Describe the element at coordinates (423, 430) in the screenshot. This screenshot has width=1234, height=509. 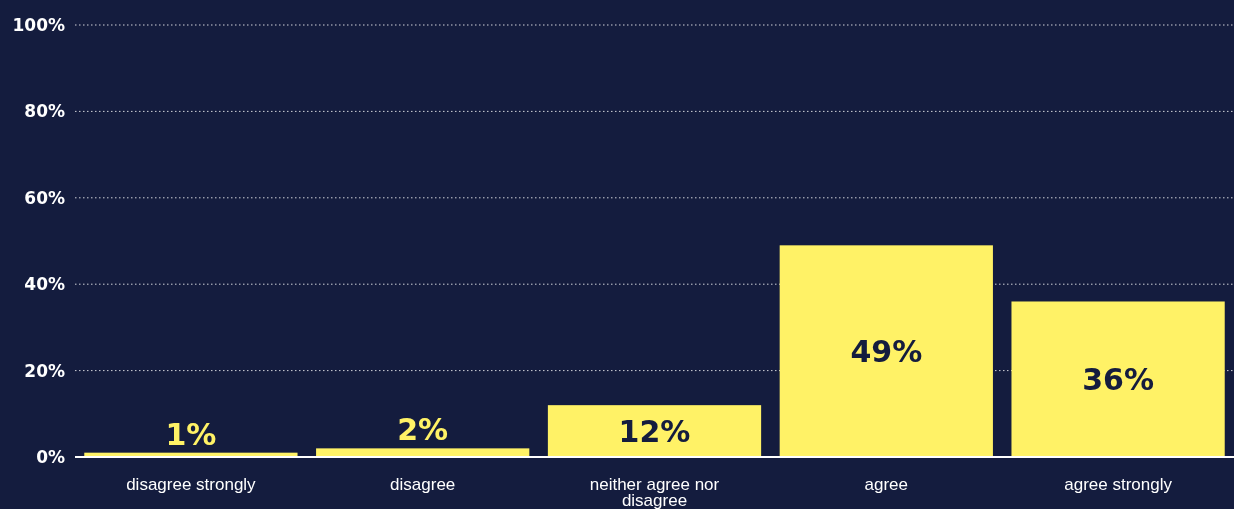
I see `data-label: 2%` at that location.